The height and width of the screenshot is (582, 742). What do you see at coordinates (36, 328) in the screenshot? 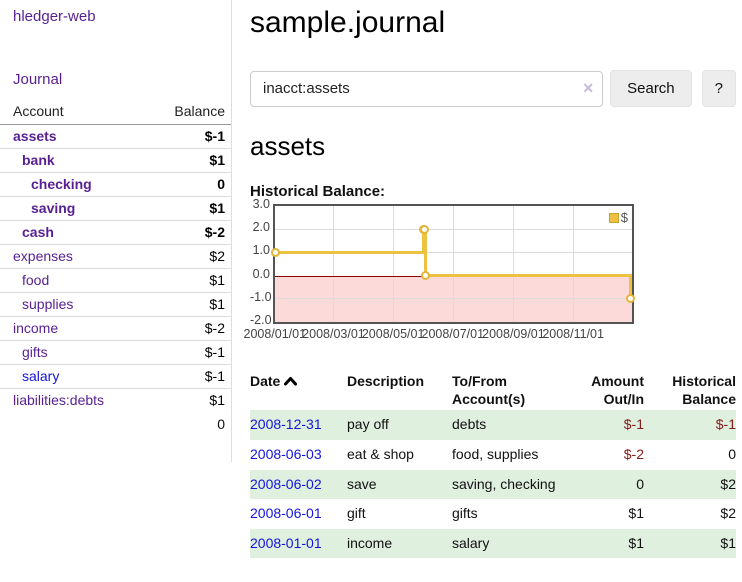
I see `account-link: income` at bounding box center [36, 328].